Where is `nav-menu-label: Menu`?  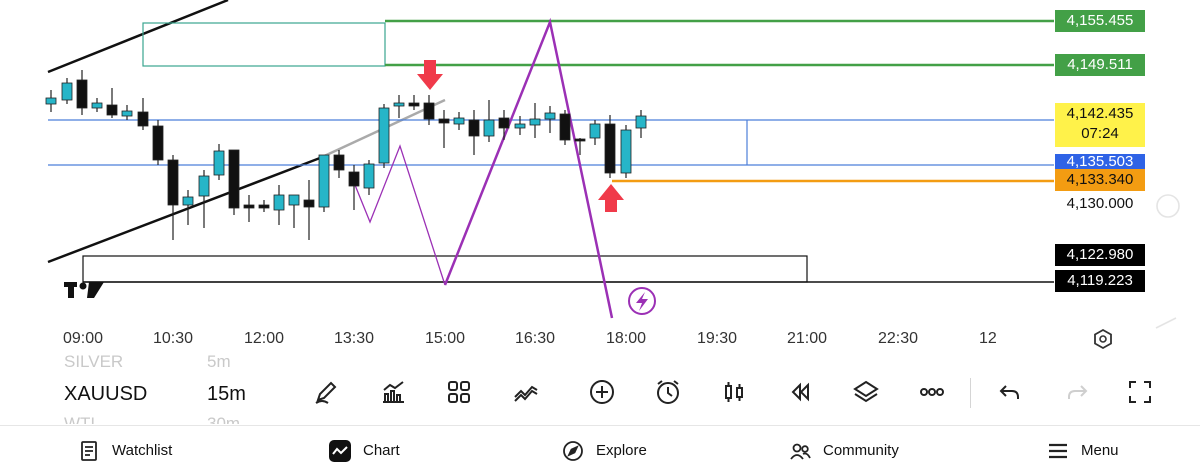
nav-menu-label: Menu is located at coordinates (1100, 450).